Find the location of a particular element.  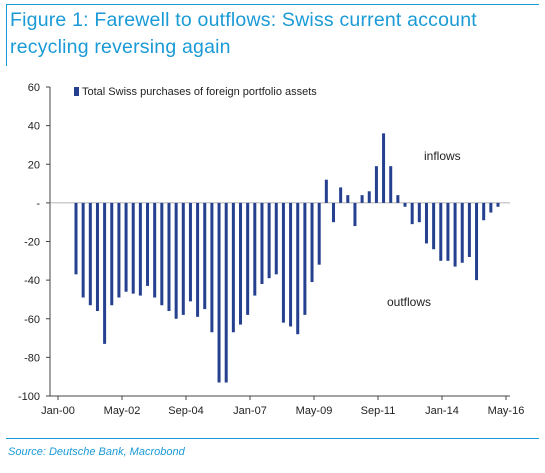

y-tick-label: -40 is located at coordinates (32, 281).